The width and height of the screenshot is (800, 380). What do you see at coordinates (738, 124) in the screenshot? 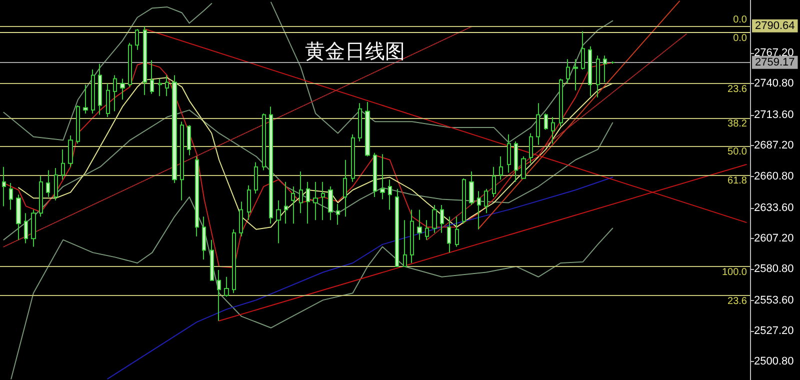
I see `annotation: 38.2` at bounding box center [738, 124].